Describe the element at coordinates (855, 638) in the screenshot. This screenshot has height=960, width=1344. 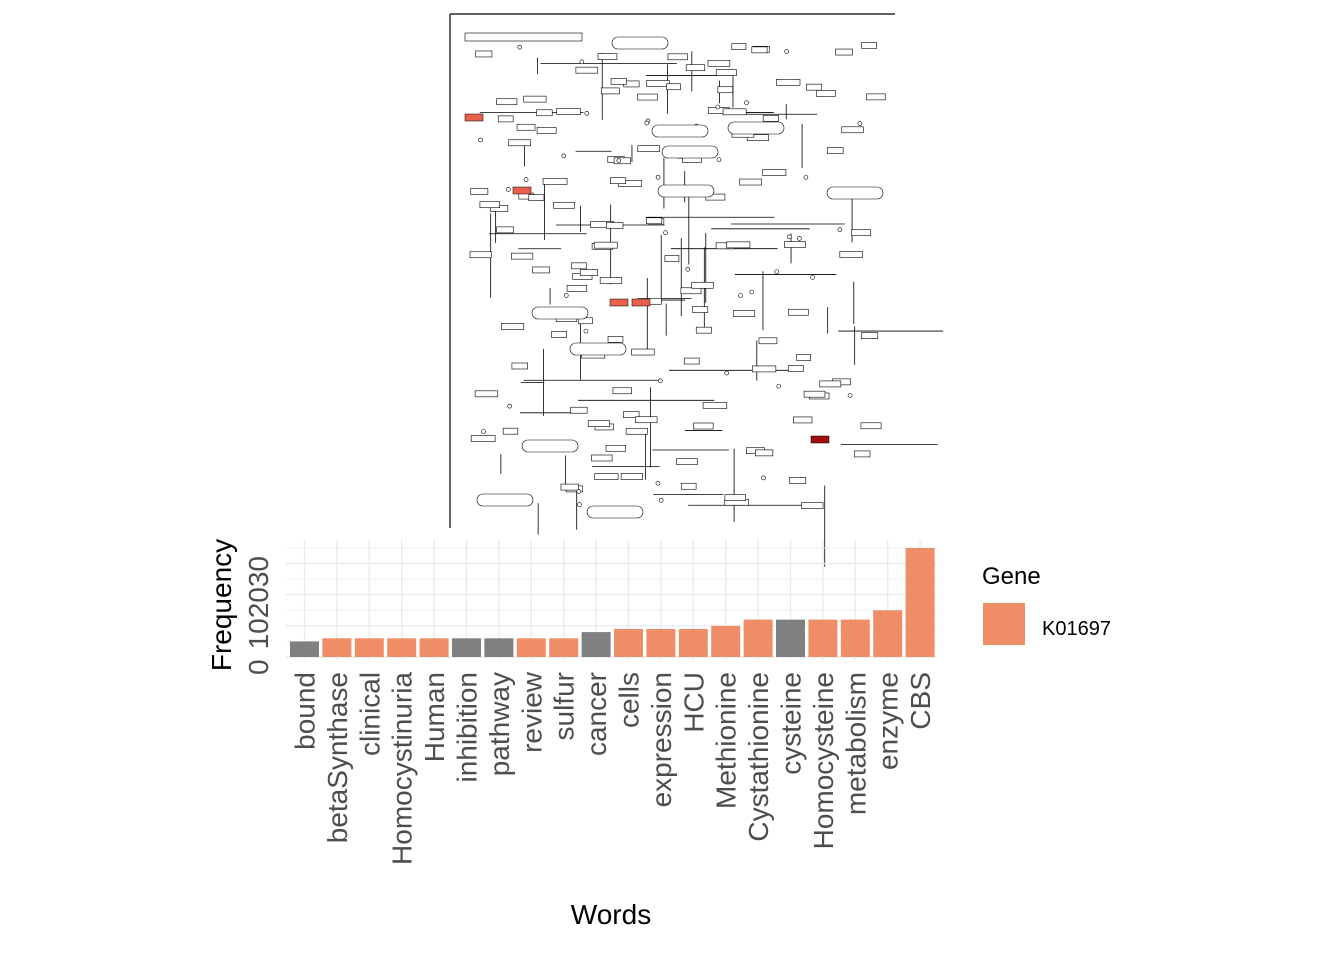
I see `bar-metabolism` at that location.